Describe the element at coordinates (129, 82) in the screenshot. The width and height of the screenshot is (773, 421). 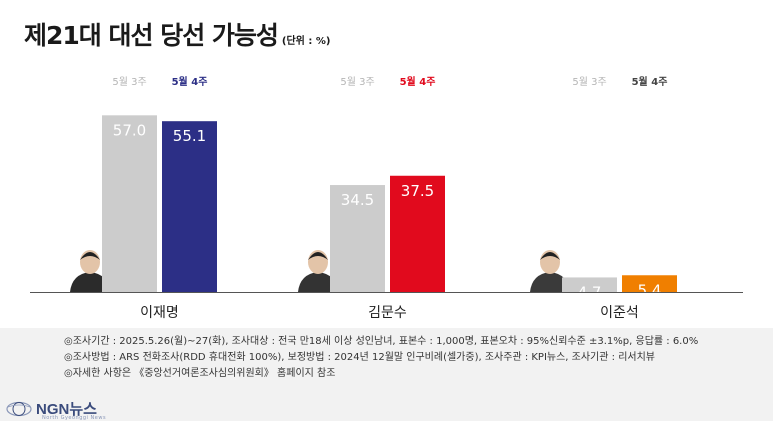
I see `series-label-0-0: 5월 3주` at that location.